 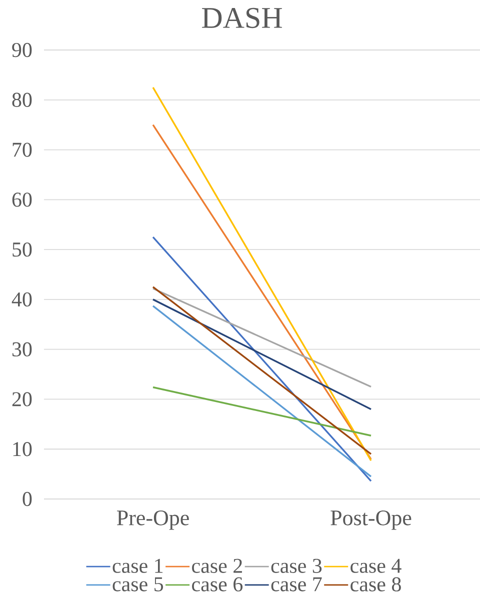 What do you see at coordinates (22, 349) in the screenshot?
I see `y-tick-label: 30` at bounding box center [22, 349].